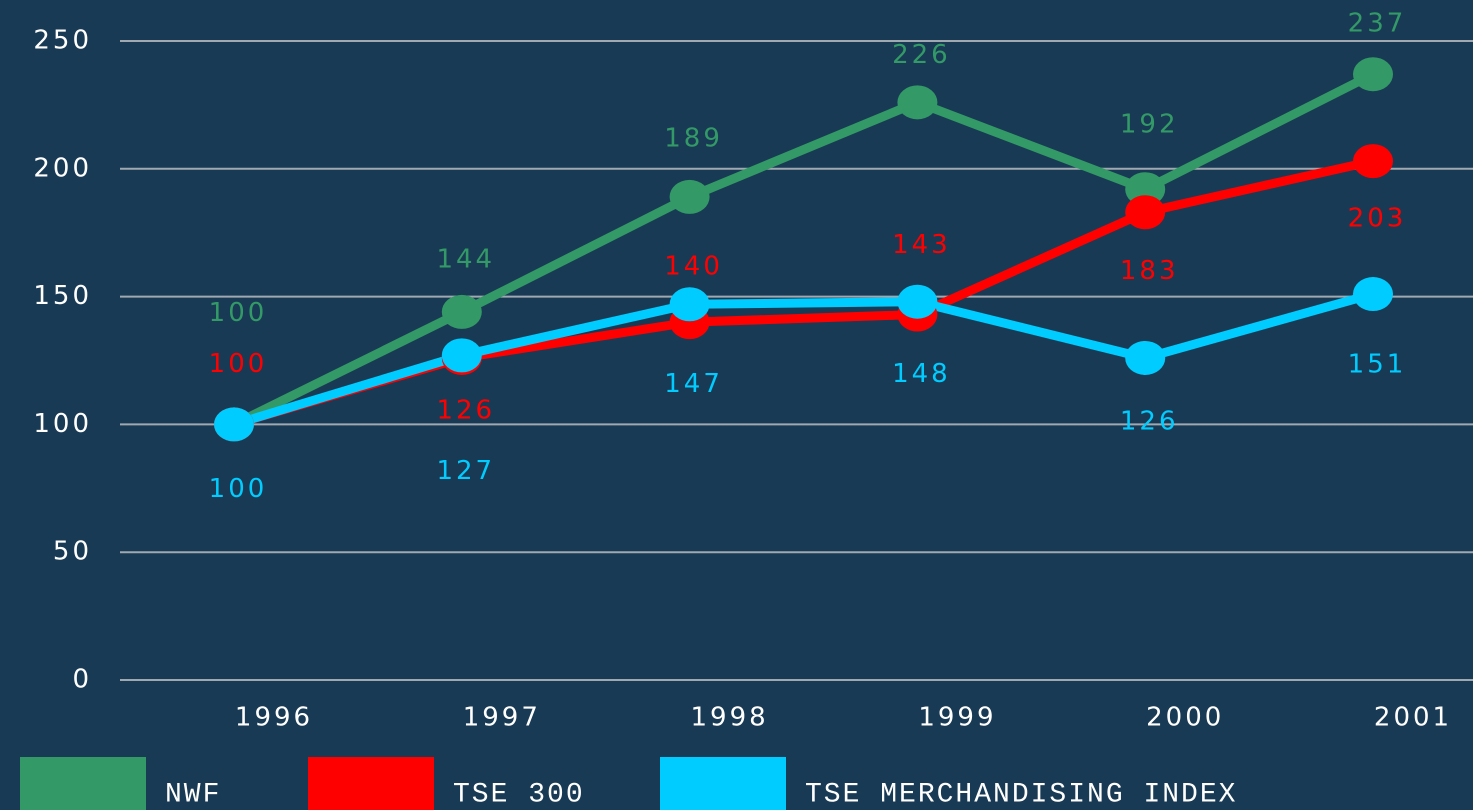 The image size is (1473, 810). What do you see at coordinates (1377, 219) in the screenshot?
I see `data-label: 203` at bounding box center [1377, 219].